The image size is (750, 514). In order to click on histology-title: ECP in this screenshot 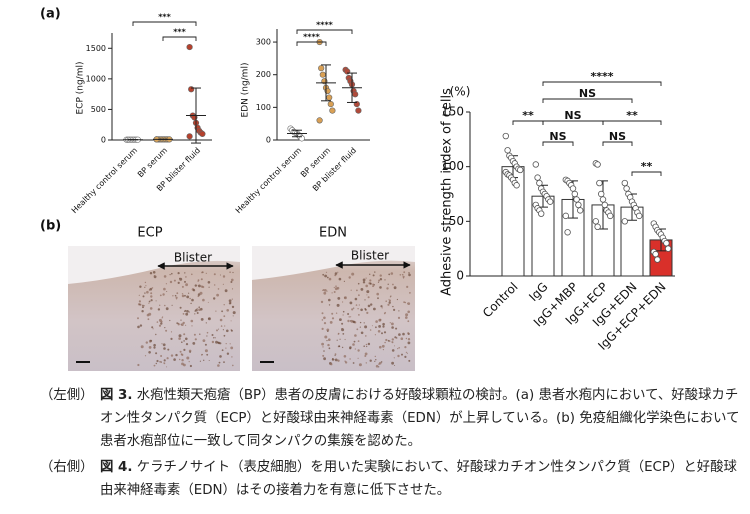, I will do `click(149, 233)`.